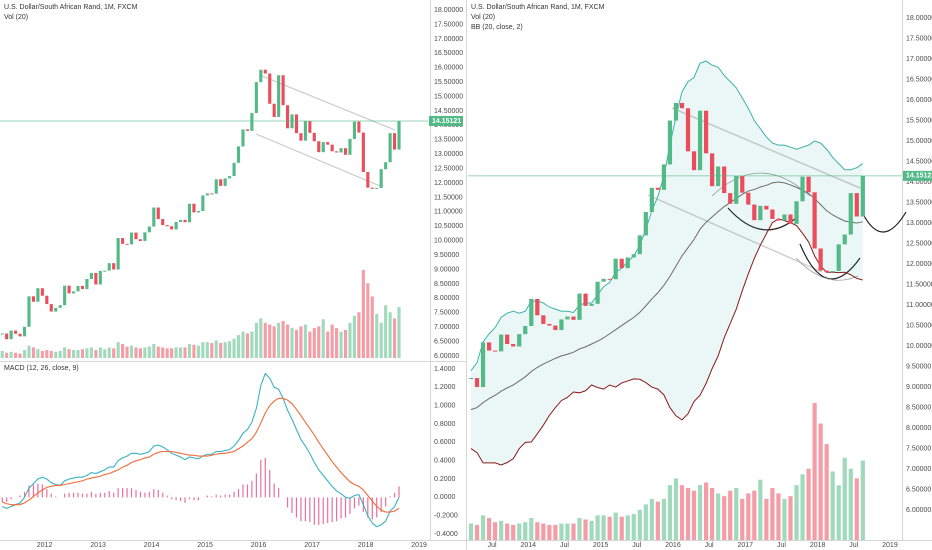 The height and width of the screenshot is (550, 932). I want to click on x-tick-label: 2016, so click(673, 545).